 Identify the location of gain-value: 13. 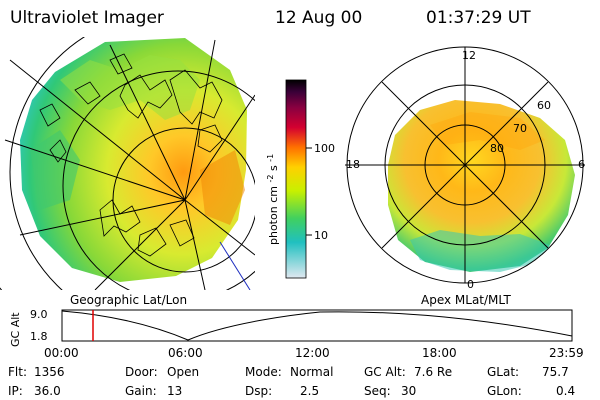
(174, 391).